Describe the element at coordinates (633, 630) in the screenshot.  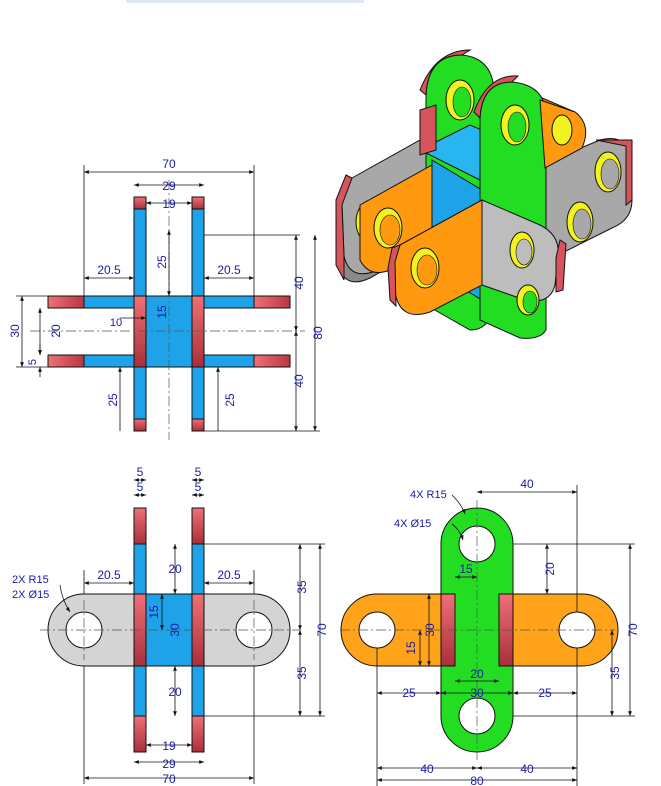
I see `dim-side-overall-height: 70` at that location.